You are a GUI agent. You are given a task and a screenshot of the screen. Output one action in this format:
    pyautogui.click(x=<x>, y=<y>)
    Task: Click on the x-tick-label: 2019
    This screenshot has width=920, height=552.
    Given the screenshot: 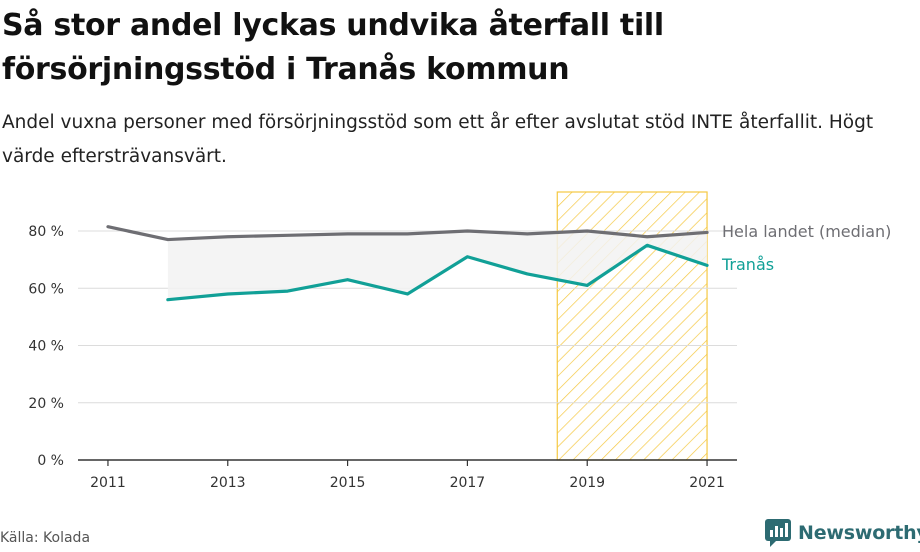 What is the action you would take?
    pyautogui.click(x=587, y=483)
    